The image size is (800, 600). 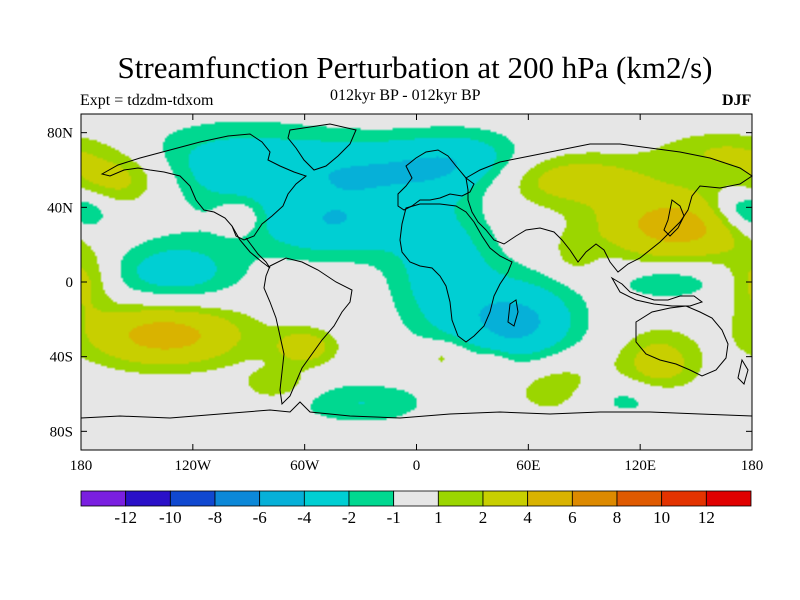 I want to click on coastline-madagascar, so click(x=513, y=313).